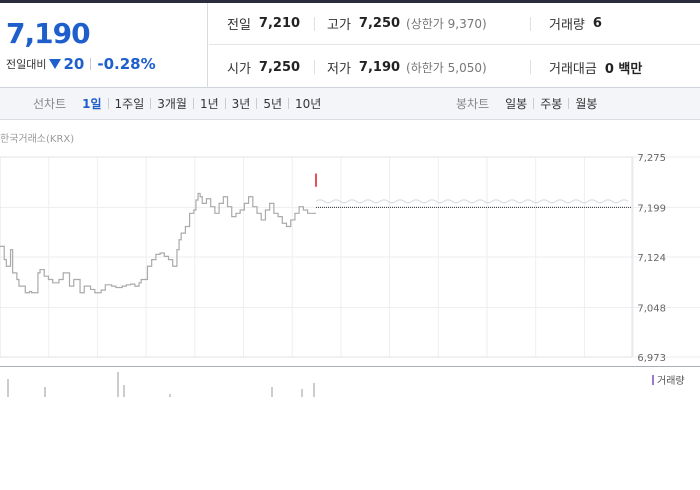 This screenshot has width=700, height=490. What do you see at coordinates (651, 358) in the screenshot?
I see `y-tick-label: 6,973` at bounding box center [651, 358].